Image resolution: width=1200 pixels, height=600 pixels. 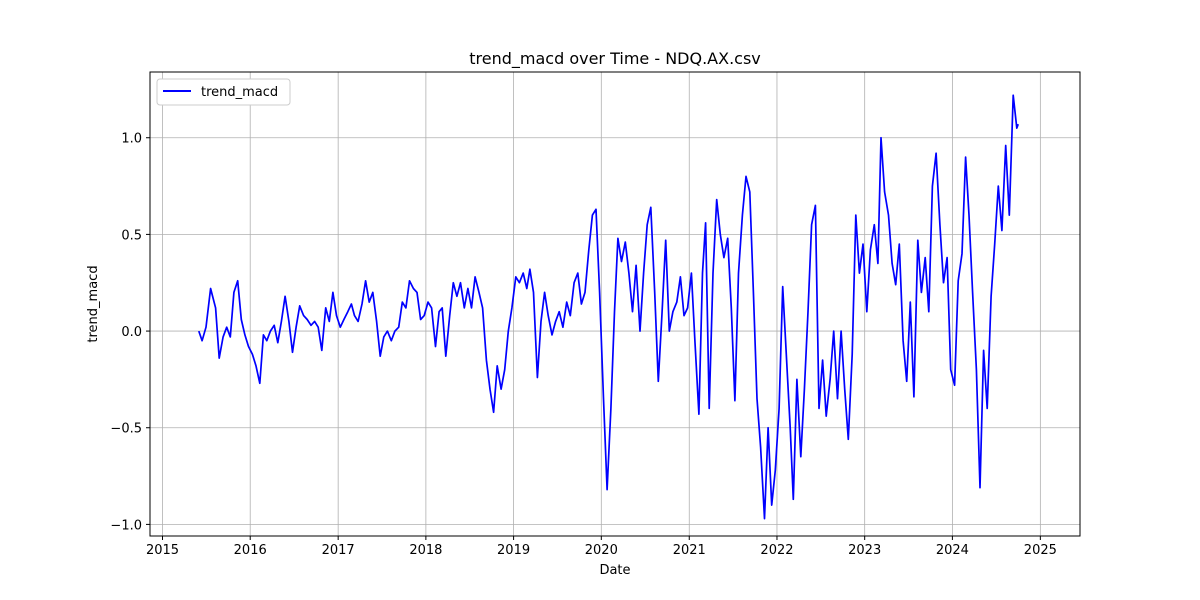 I want to click on x-tick-label: 2021, so click(x=689, y=550).